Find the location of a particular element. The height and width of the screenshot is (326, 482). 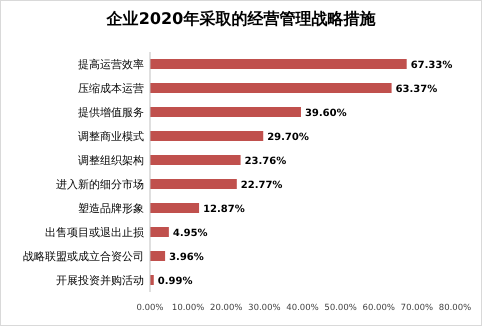

y-tick-label: 调整商业模式 is located at coordinates (111, 136).